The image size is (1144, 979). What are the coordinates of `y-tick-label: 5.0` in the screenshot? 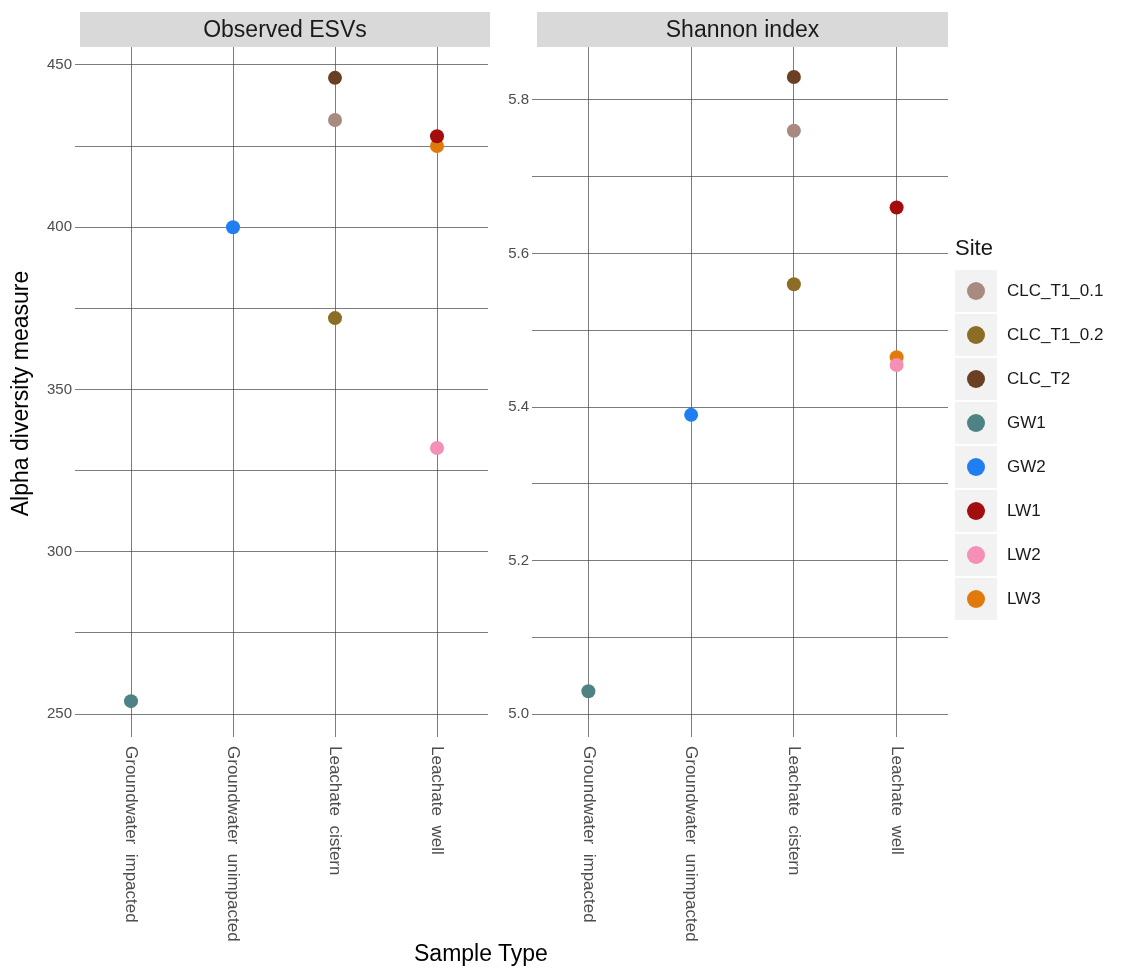 It's located at (518, 713).